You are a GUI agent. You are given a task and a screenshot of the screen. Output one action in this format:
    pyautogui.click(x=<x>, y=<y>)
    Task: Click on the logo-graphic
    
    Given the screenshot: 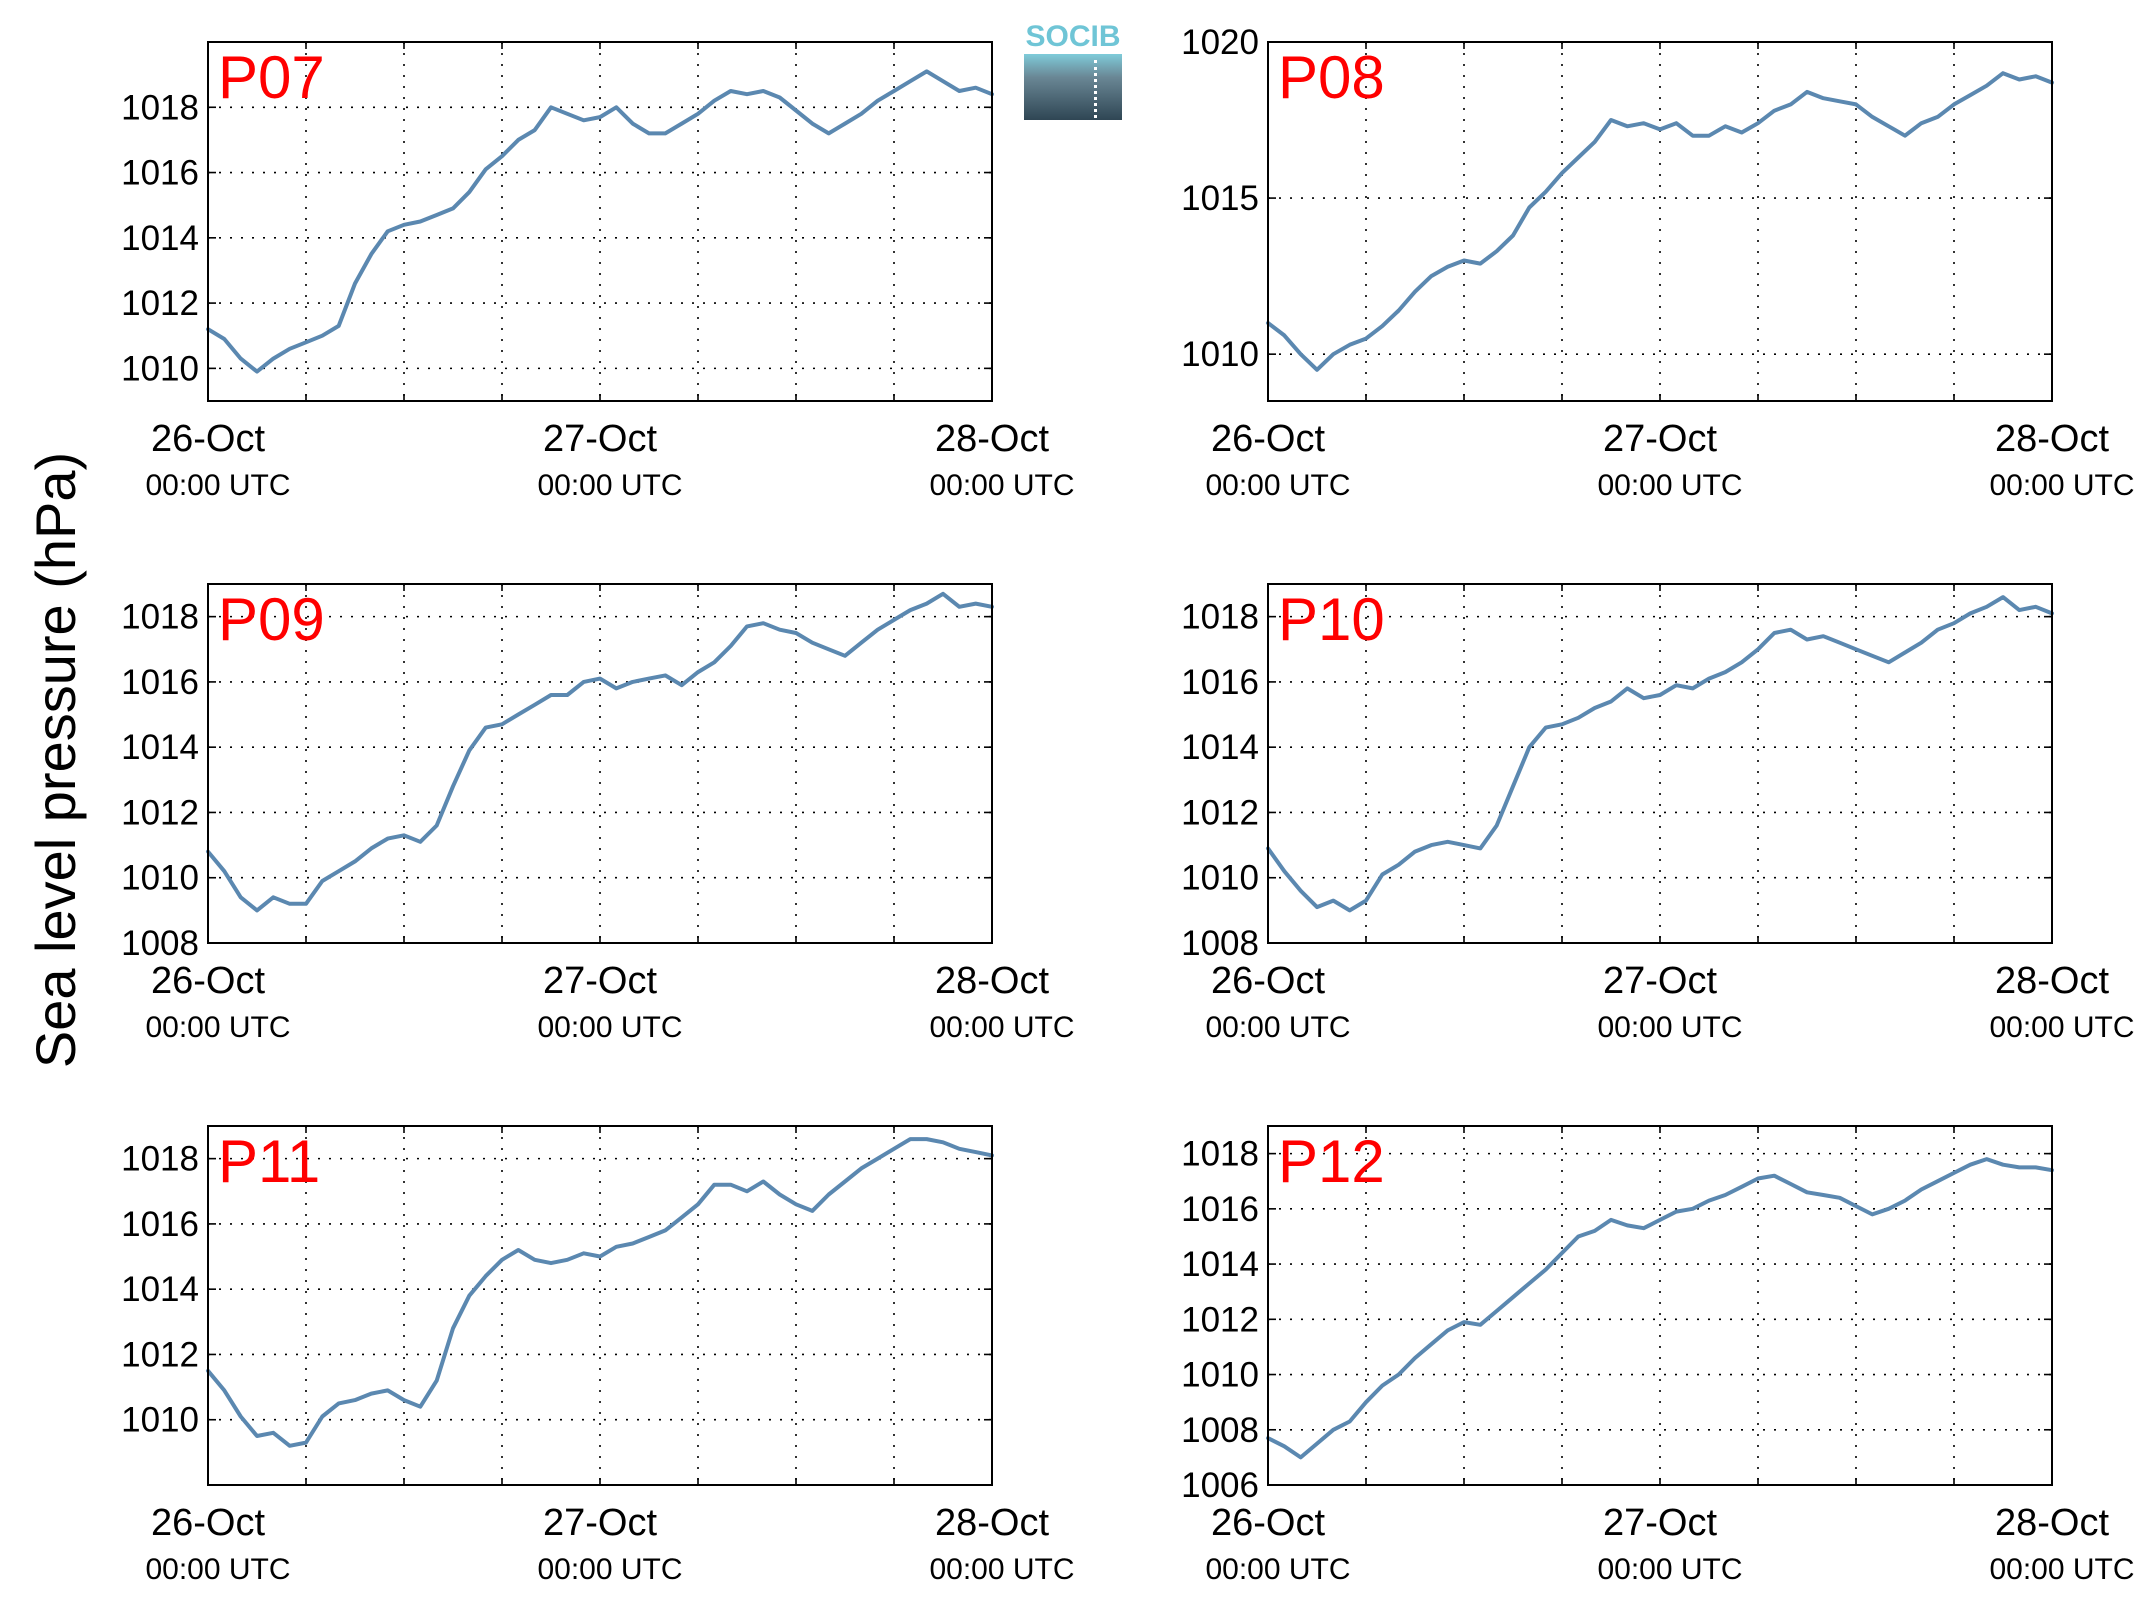 What is the action you would take?
    pyautogui.click(x=1073, y=87)
    